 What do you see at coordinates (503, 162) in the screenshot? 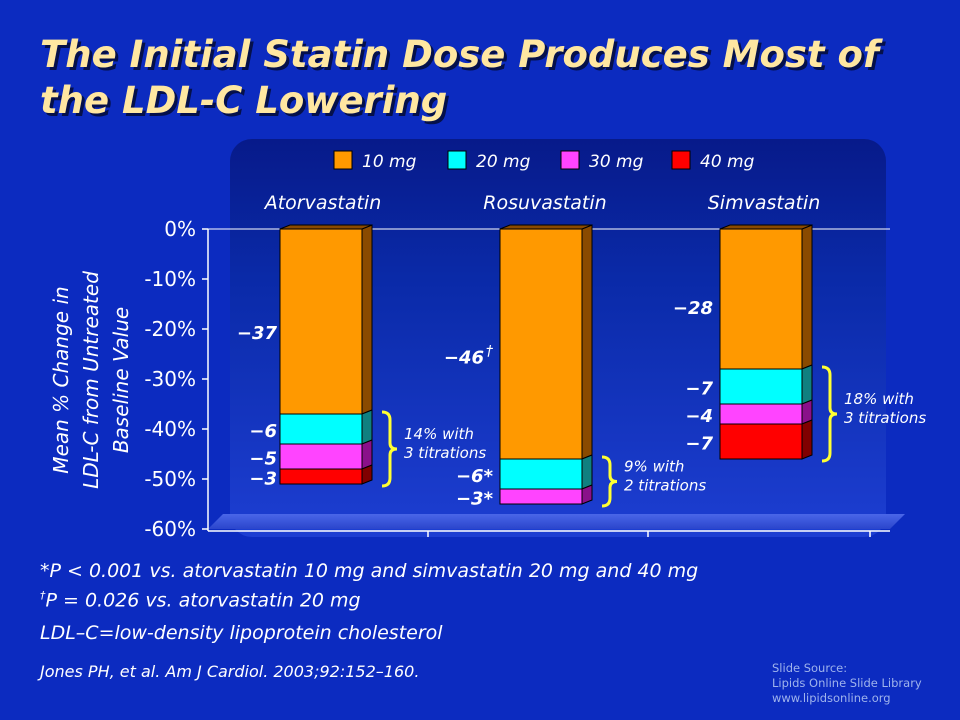
I see `legend-label: 20 mg` at bounding box center [503, 162].